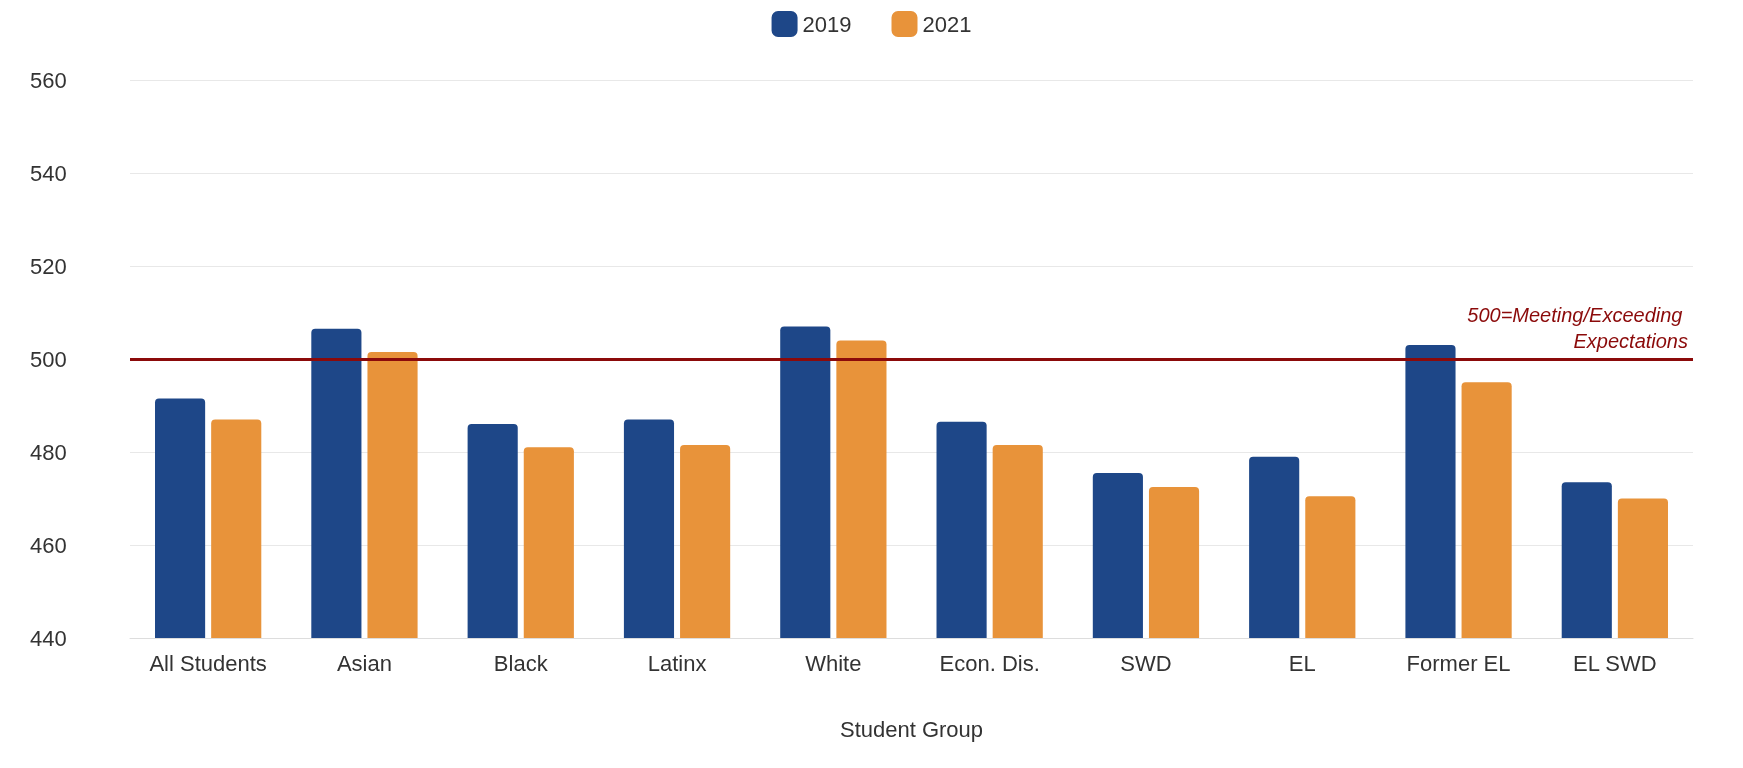 The width and height of the screenshot is (1743, 768). What do you see at coordinates (364, 663) in the screenshot?
I see `x-tick-label: Asian` at bounding box center [364, 663].